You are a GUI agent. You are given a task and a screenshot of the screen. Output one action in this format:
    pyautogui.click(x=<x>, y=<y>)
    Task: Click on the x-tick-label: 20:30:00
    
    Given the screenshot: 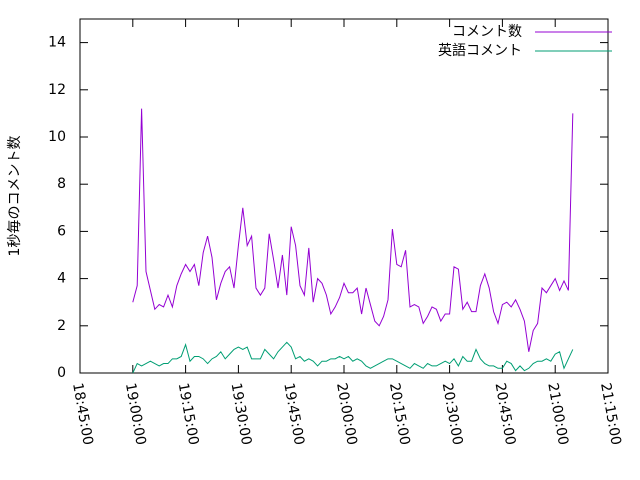 What is the action you would take?
    pyautogui.click(x=452, y=414)
    